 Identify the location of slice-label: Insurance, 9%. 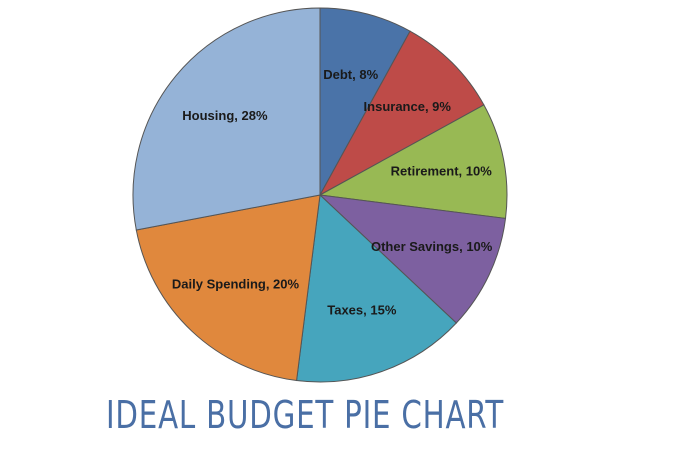
(408, 106).